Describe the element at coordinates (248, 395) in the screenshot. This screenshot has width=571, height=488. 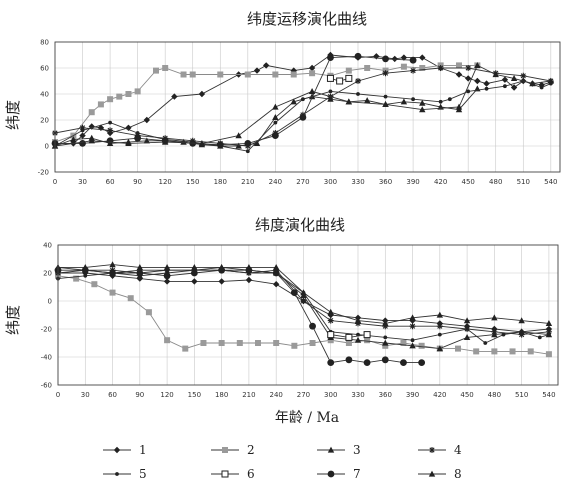
I see `x-tick-label: 210` at that location.